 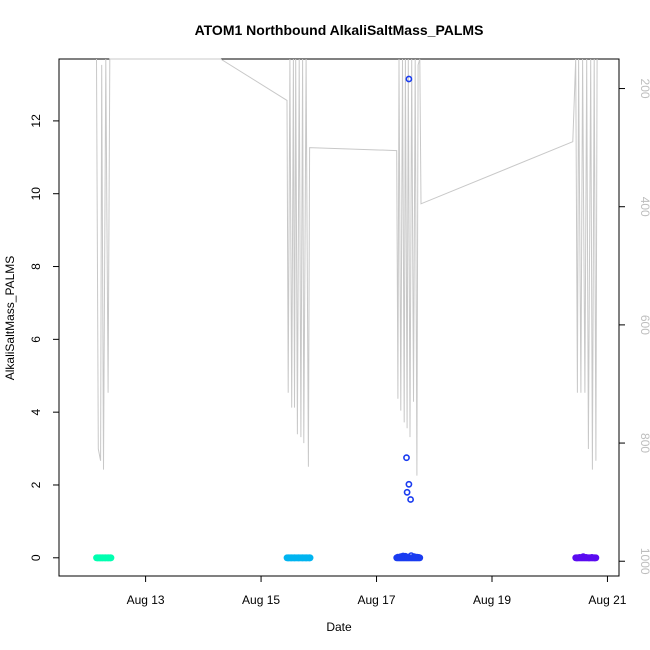 I want to click on y-tick-label: 4, so click(x=36, y=412).